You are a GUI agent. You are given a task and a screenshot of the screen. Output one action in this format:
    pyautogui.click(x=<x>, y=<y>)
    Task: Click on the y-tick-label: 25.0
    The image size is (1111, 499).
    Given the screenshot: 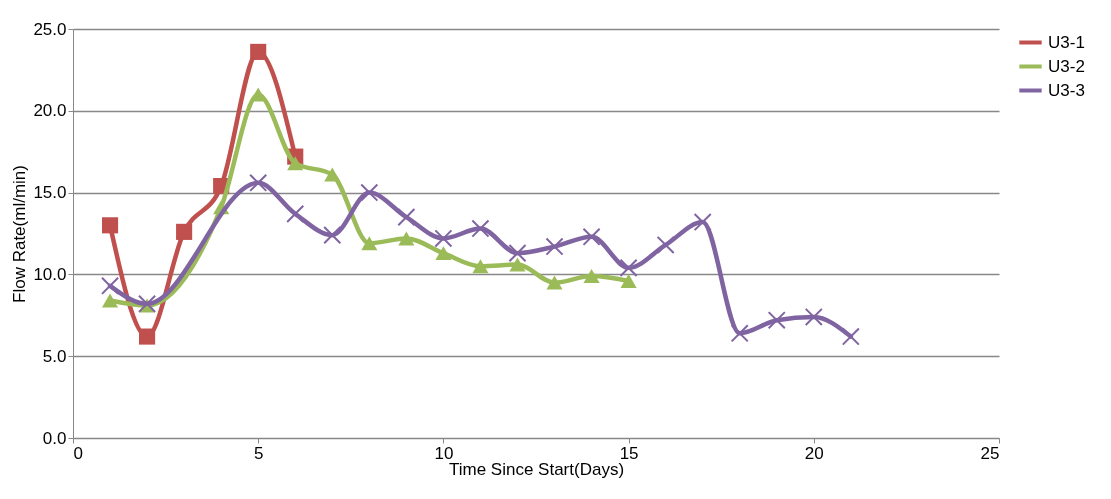 What is the action you would take?
    pyautogui.click(x=50, y=29)
    